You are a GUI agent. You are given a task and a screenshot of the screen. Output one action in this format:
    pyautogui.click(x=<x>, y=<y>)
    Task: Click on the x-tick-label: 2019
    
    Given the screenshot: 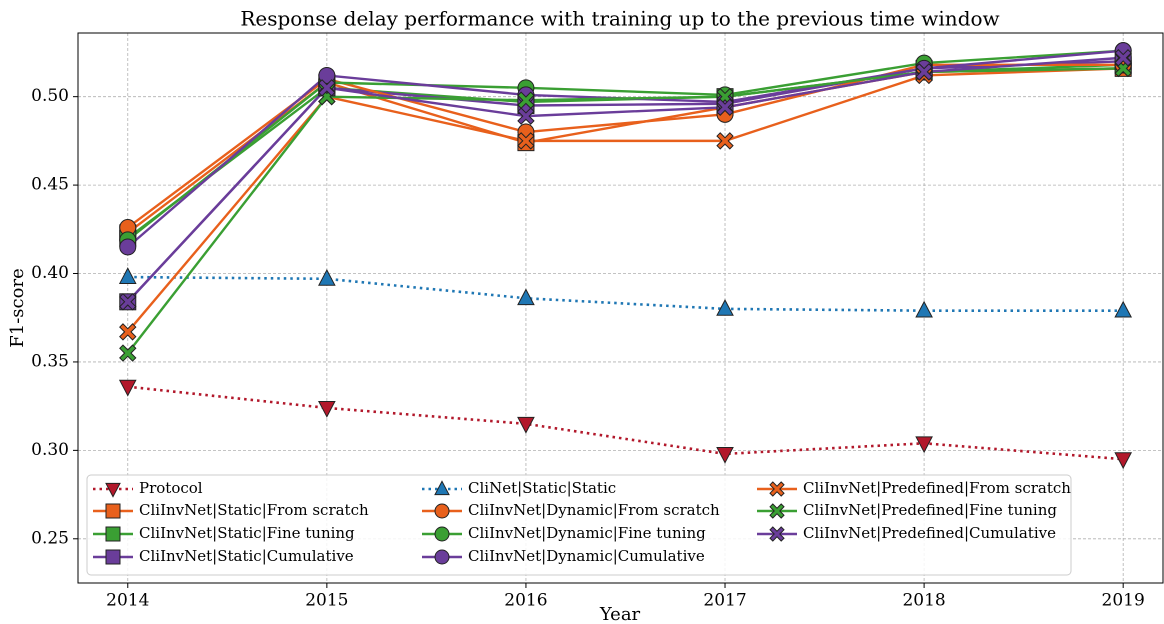 What is the action you would take?
    pyautogui.click(x=1123, y=601)
    